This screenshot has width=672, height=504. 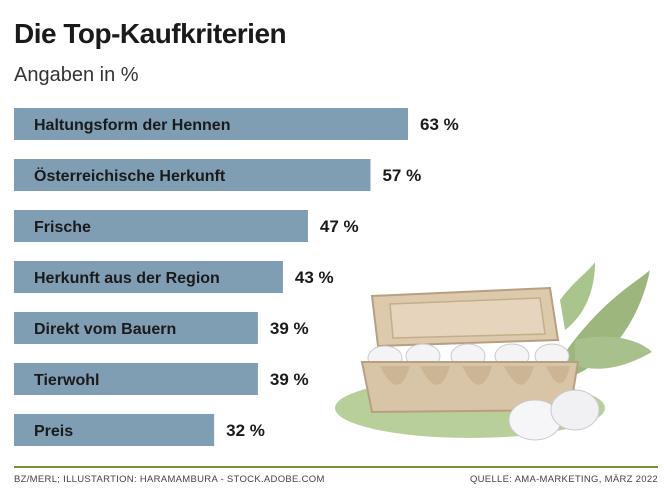 I want to click on bar-category-label: Preis, so click(x=53, y=431).